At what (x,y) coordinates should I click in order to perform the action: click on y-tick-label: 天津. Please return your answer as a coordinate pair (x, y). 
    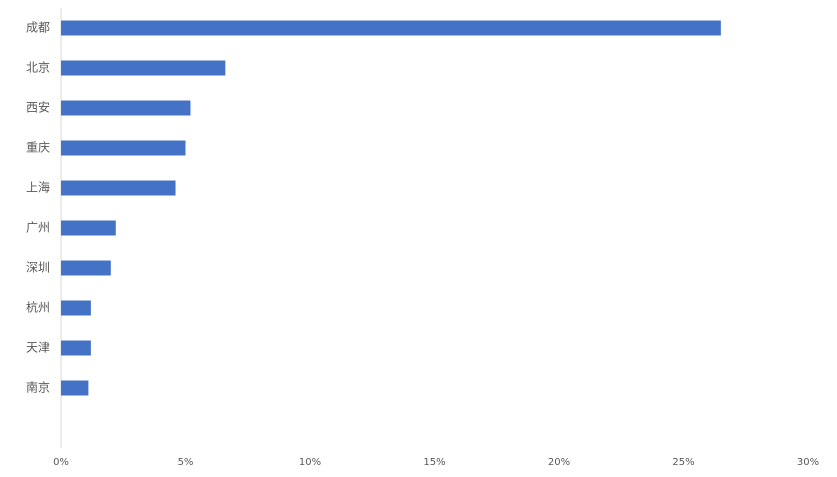
    Looking at the image, I should click on (38, 348).